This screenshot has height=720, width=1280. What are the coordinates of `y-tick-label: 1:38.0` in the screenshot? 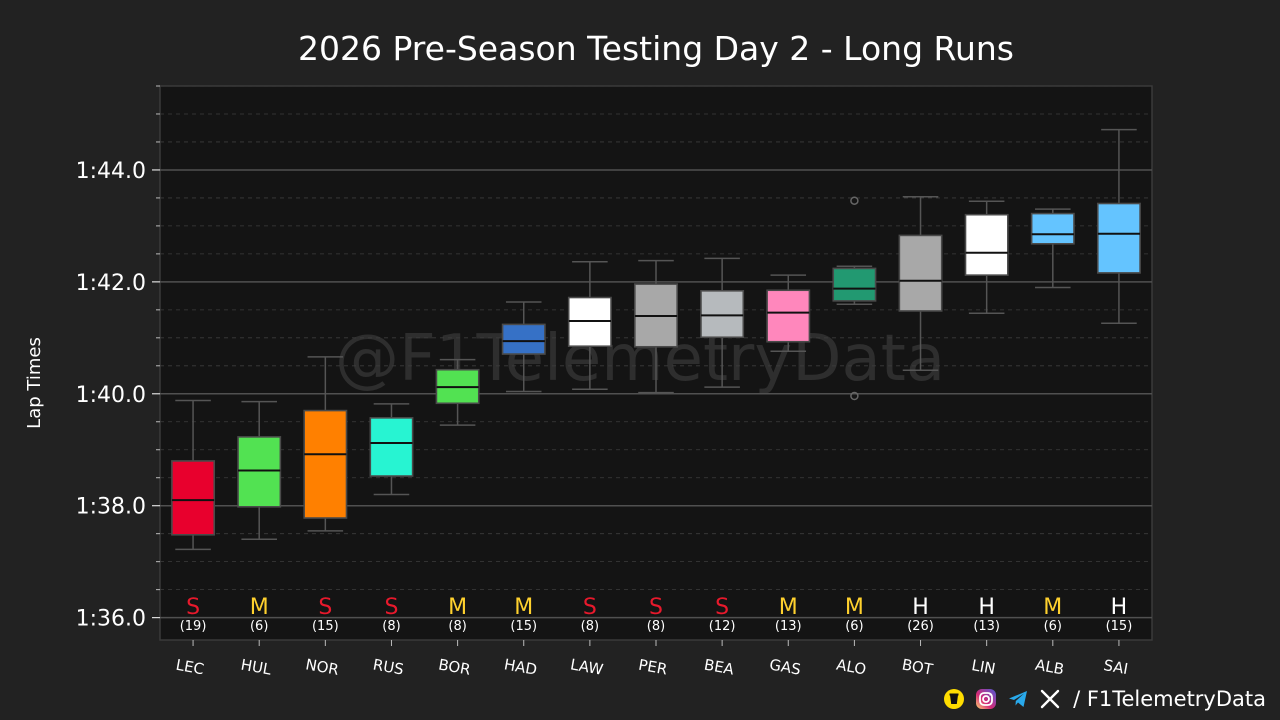 It's located at (111, 507).